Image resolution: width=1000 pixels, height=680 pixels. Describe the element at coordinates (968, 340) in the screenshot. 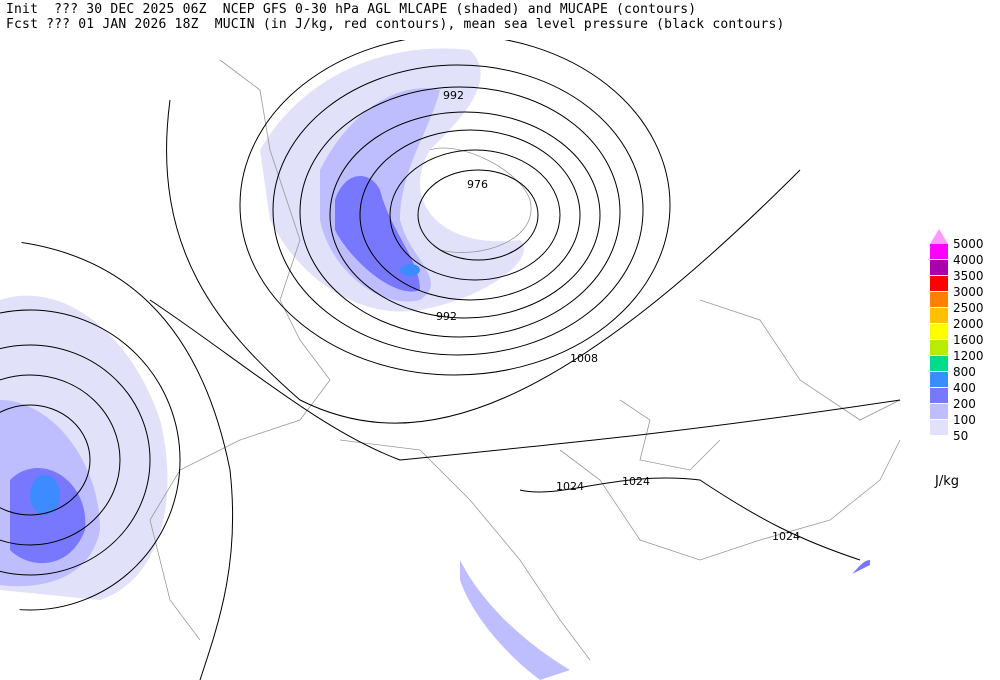

I see `legend-label: 1600` at that location.